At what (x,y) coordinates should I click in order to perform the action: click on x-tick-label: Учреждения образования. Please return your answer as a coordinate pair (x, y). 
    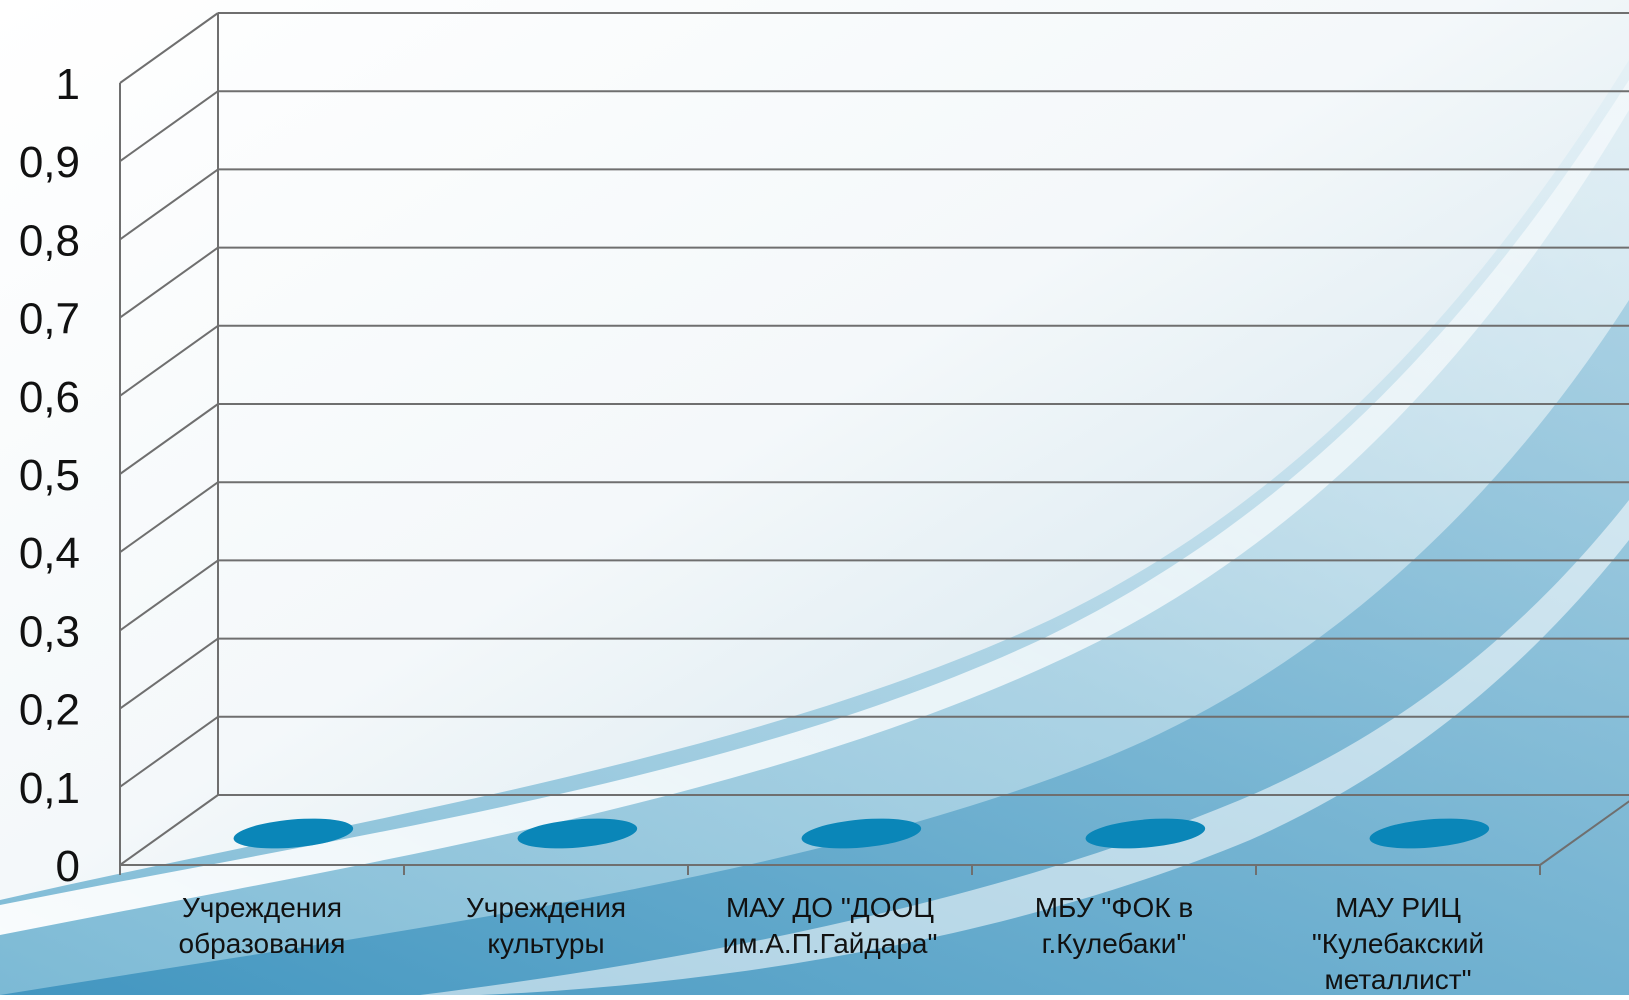
    Looking at the image, I should click on (262, 925).